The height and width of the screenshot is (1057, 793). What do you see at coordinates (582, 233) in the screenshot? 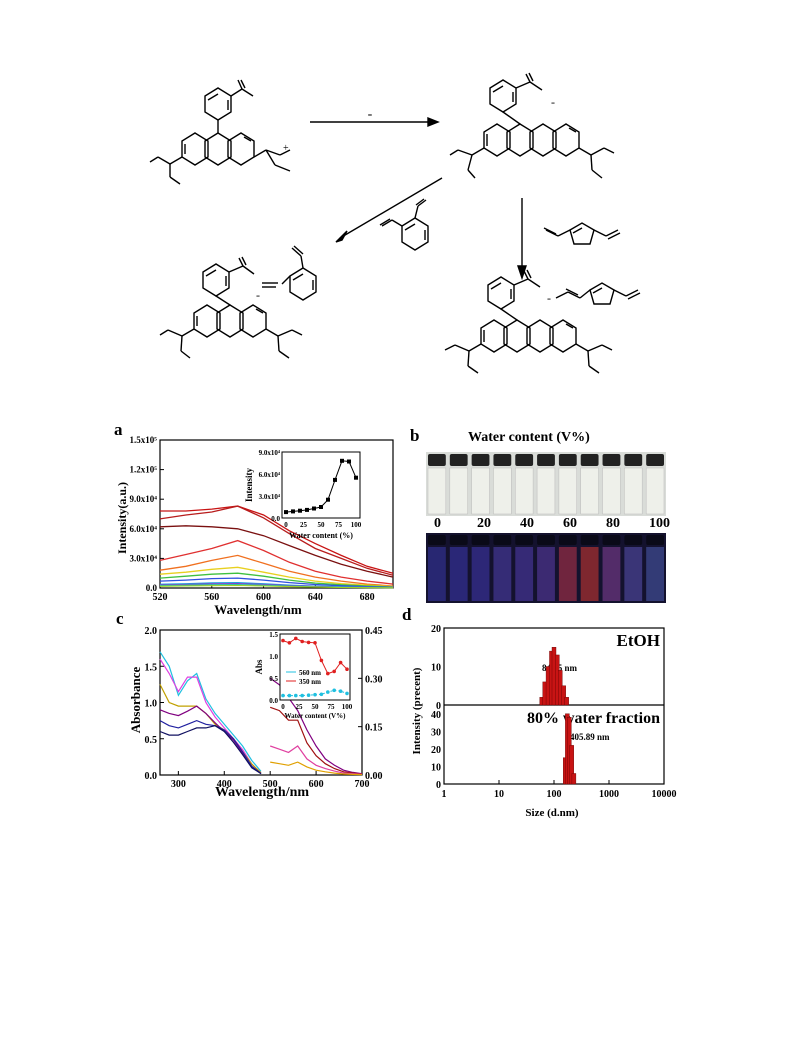
I see `reagent-thiophene` at bounding box center [582, 233].